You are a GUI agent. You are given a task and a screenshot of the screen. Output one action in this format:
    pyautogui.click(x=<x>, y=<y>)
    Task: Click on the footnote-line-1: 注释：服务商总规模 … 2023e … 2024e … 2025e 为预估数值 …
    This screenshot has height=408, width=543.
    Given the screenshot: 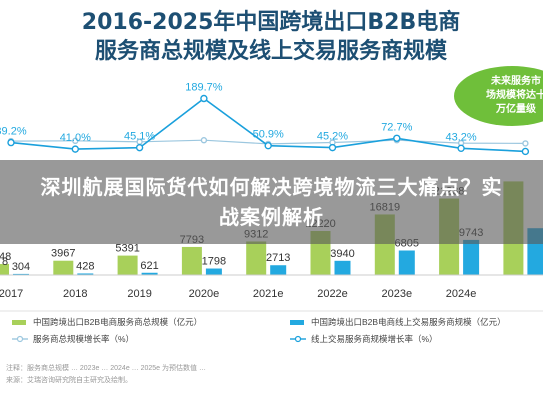 What is the action you would take?
    pyautogui.click(x=106, y=367)
    